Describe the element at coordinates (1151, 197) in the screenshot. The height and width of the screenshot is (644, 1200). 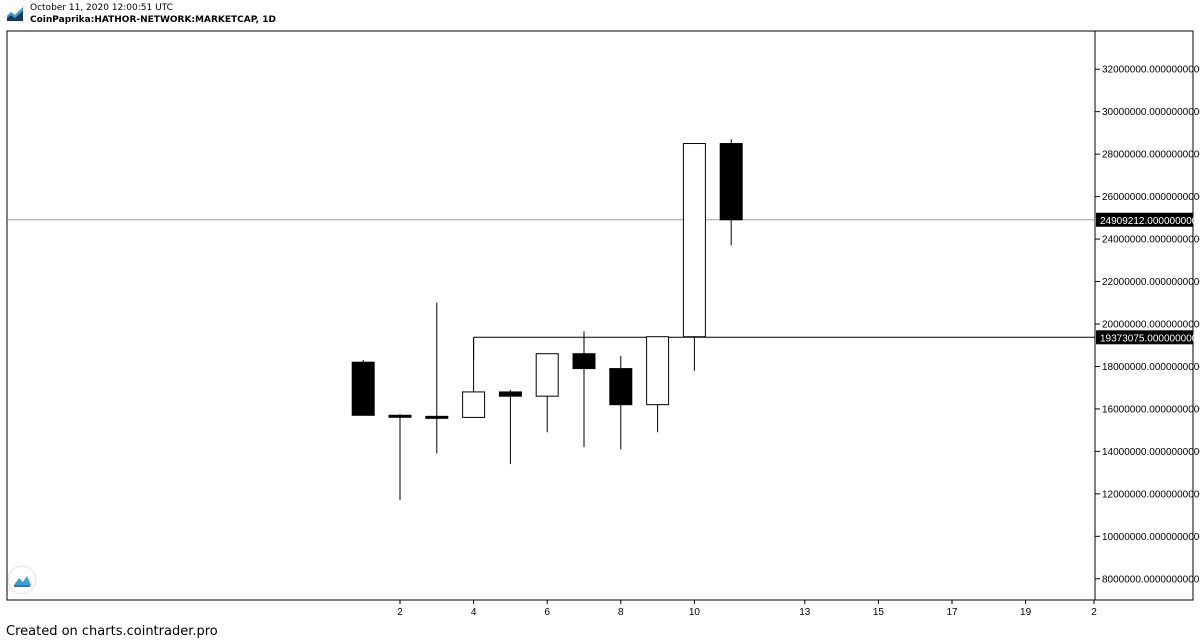
I see `y-tick-label: 26000000.0000000000` at that location.